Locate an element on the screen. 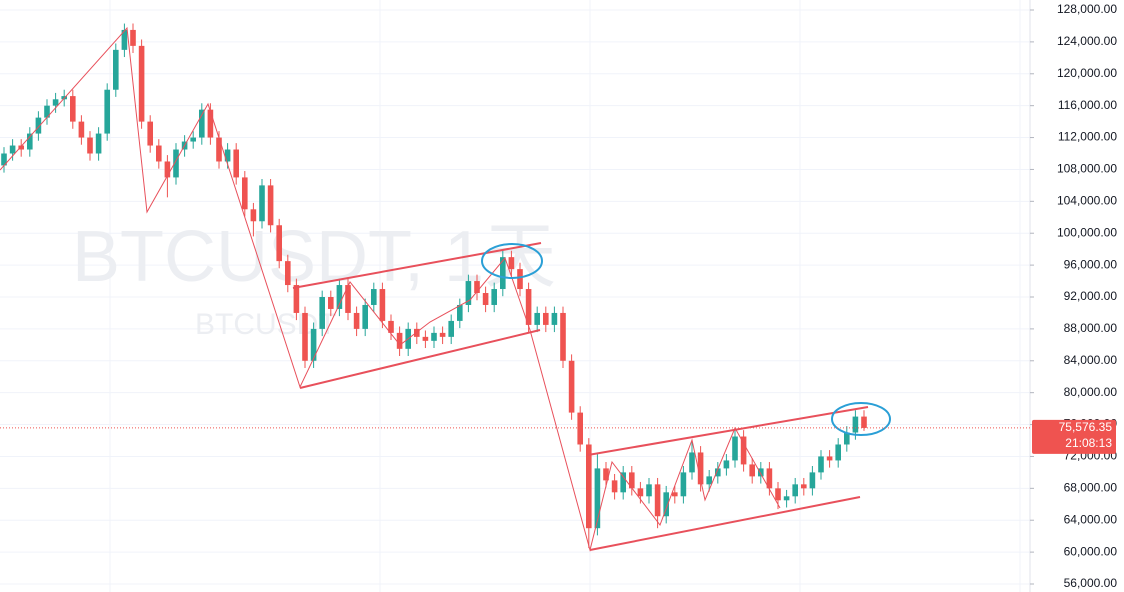  channel-top is located at coordinates (728, 431).